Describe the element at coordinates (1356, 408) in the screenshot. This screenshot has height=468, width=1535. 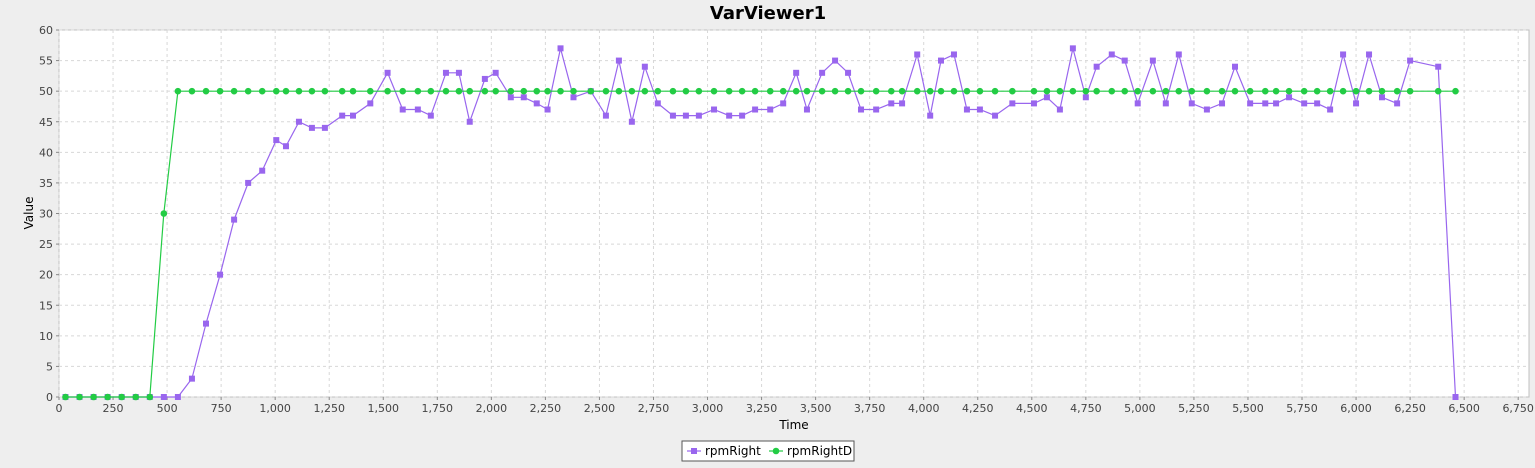
I see `x-tick-label: 6,000` at that location.